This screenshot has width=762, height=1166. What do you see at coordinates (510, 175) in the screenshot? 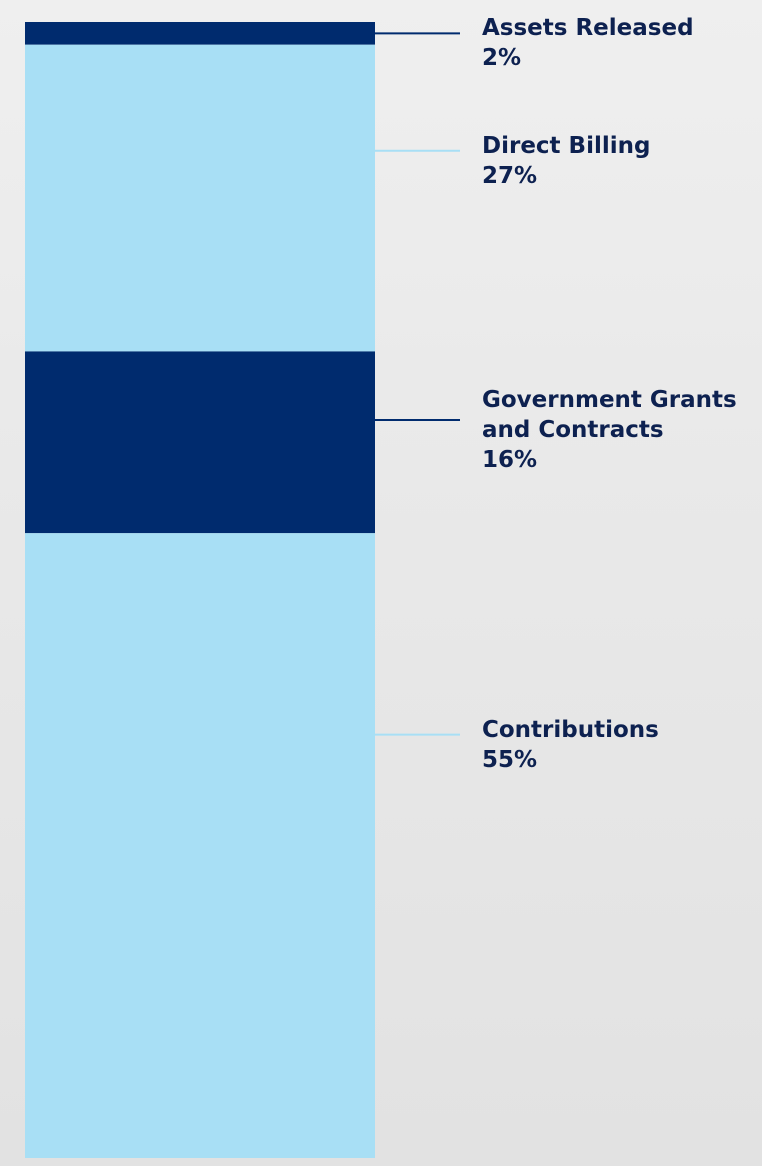
I see `value-label: 27%` at bounding box center [510, 175].